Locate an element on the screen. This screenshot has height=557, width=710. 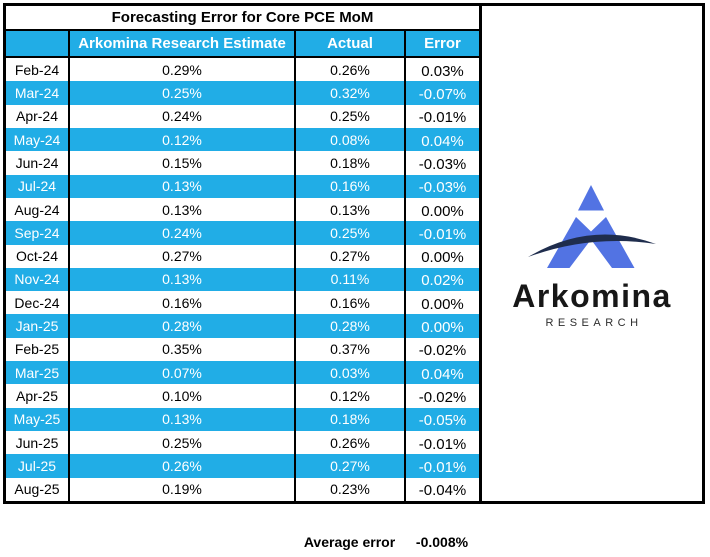
table-row: Feb-25 0.35% 0.37% -0.02% is located at coordinates (242, 349).